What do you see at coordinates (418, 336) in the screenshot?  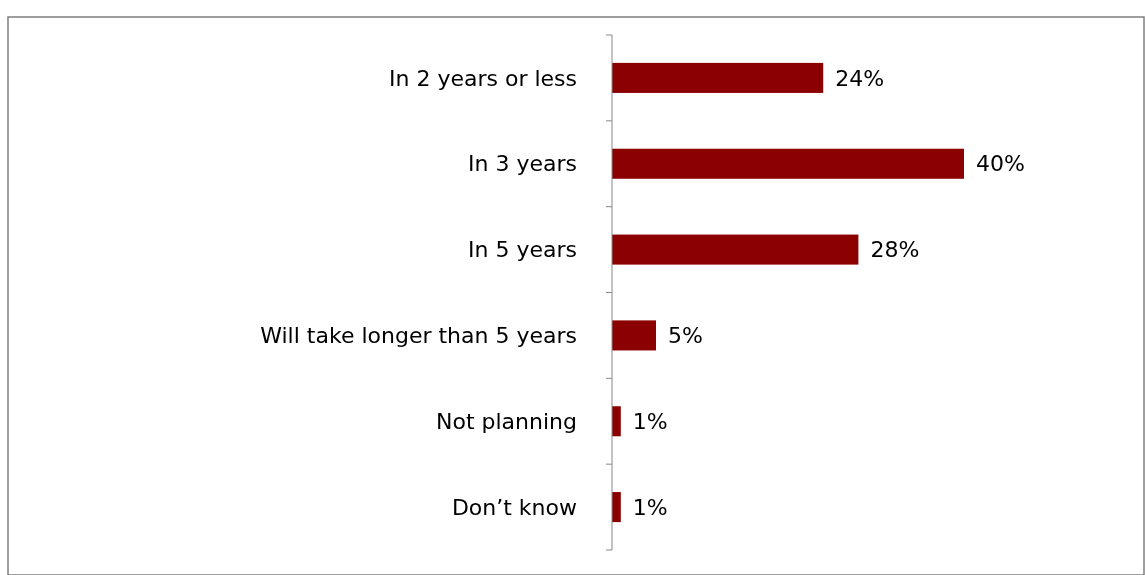 I see `y-tick-label: Will take longer than 5 years` at bounding box center [418, 336].